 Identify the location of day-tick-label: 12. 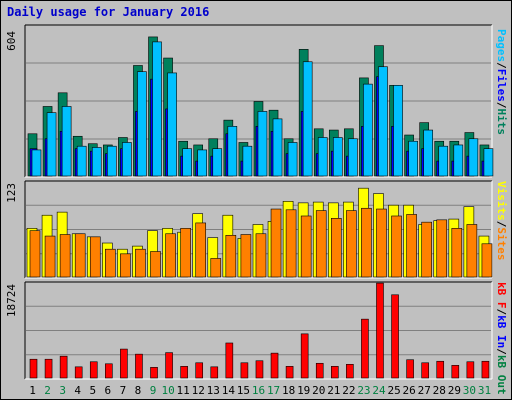
(198, 390).